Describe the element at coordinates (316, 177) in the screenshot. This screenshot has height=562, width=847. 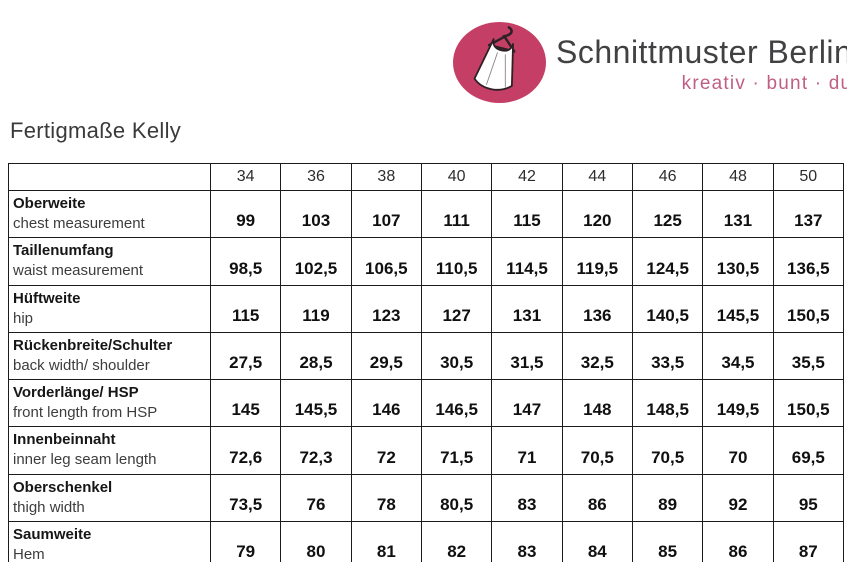
I see `size-column-header: 36` at that location.